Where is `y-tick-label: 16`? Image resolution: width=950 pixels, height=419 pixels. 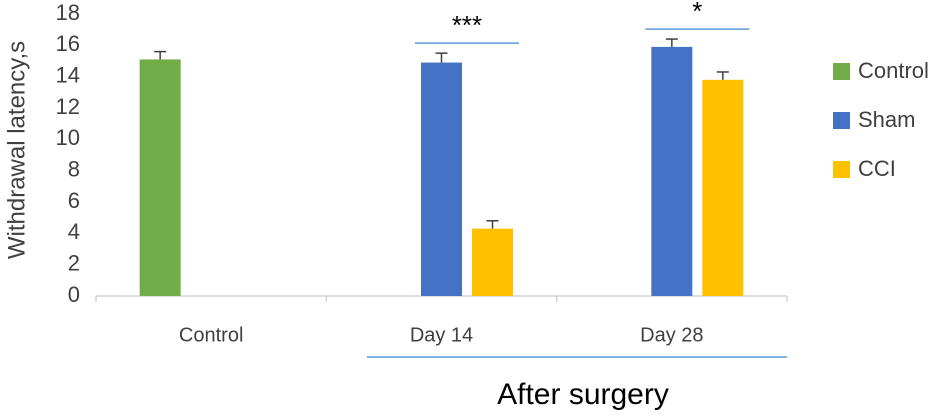
y-tick-label: 16 is located at coordinates (68, 43).